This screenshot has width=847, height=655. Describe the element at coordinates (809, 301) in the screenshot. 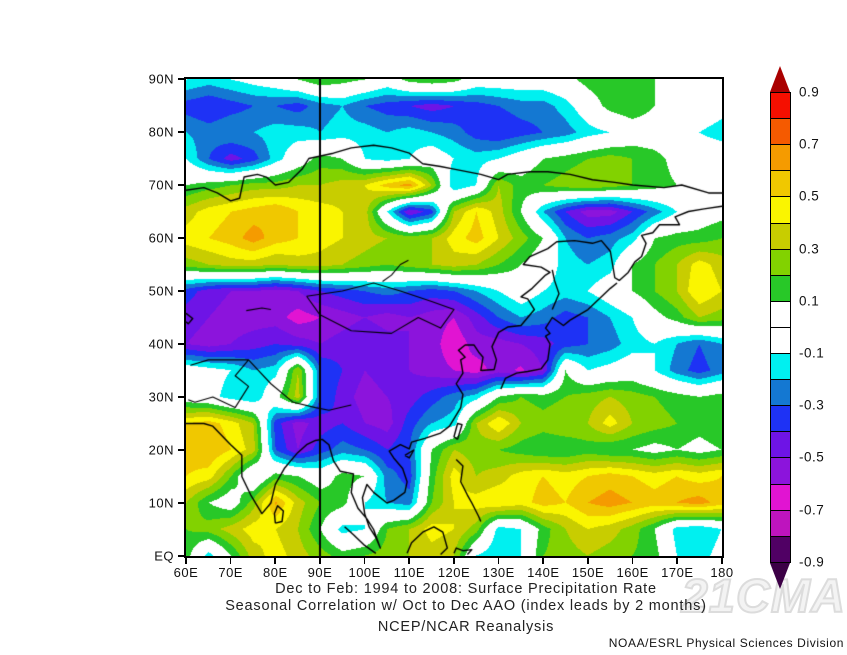

I see `colorbar-label: 0.1` at that location.